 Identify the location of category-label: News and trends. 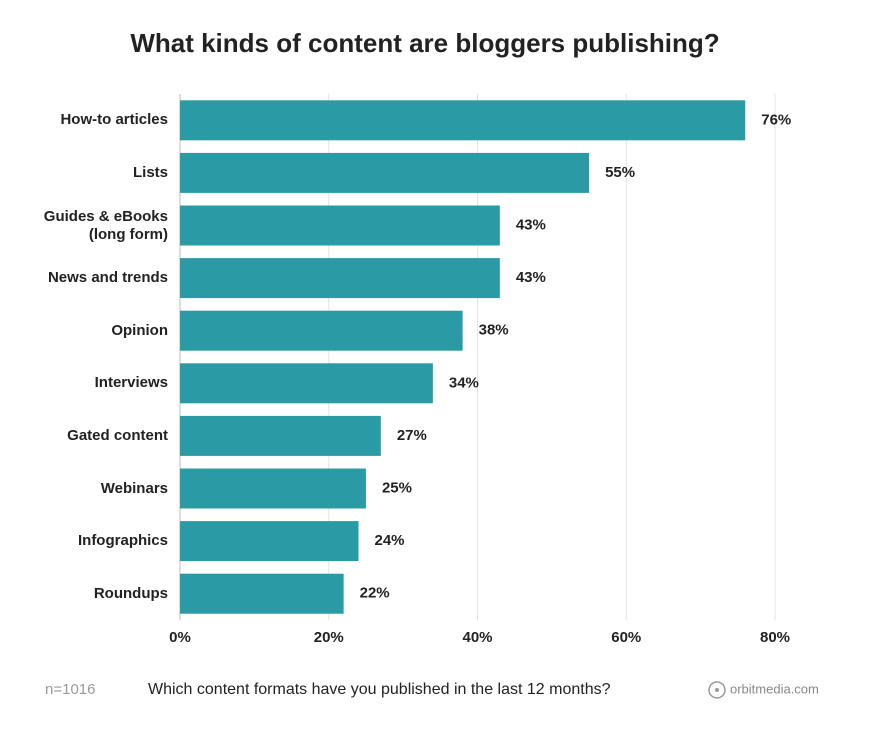
(107, 278).